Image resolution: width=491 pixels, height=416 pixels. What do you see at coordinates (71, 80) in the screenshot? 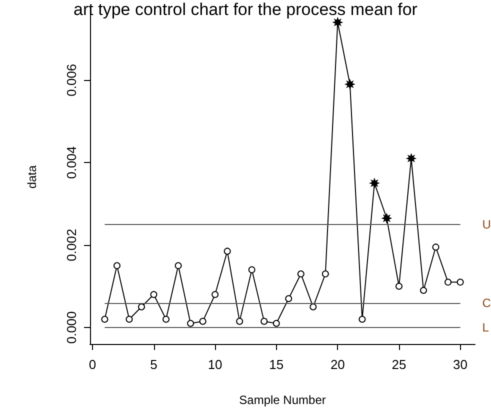
I see `y-tick-label: 0.006` at bounding box center [71, 80].